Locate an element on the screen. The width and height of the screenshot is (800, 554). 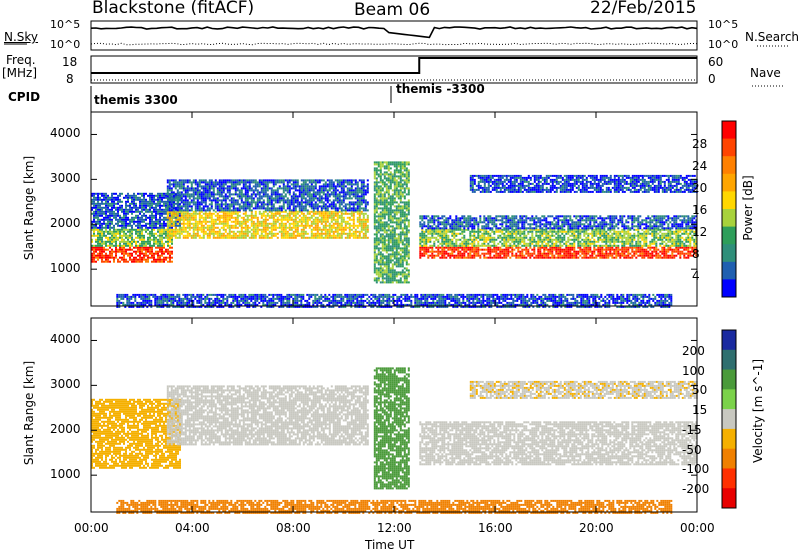
cpid-label: CPID is located at coordinates (24, 97).